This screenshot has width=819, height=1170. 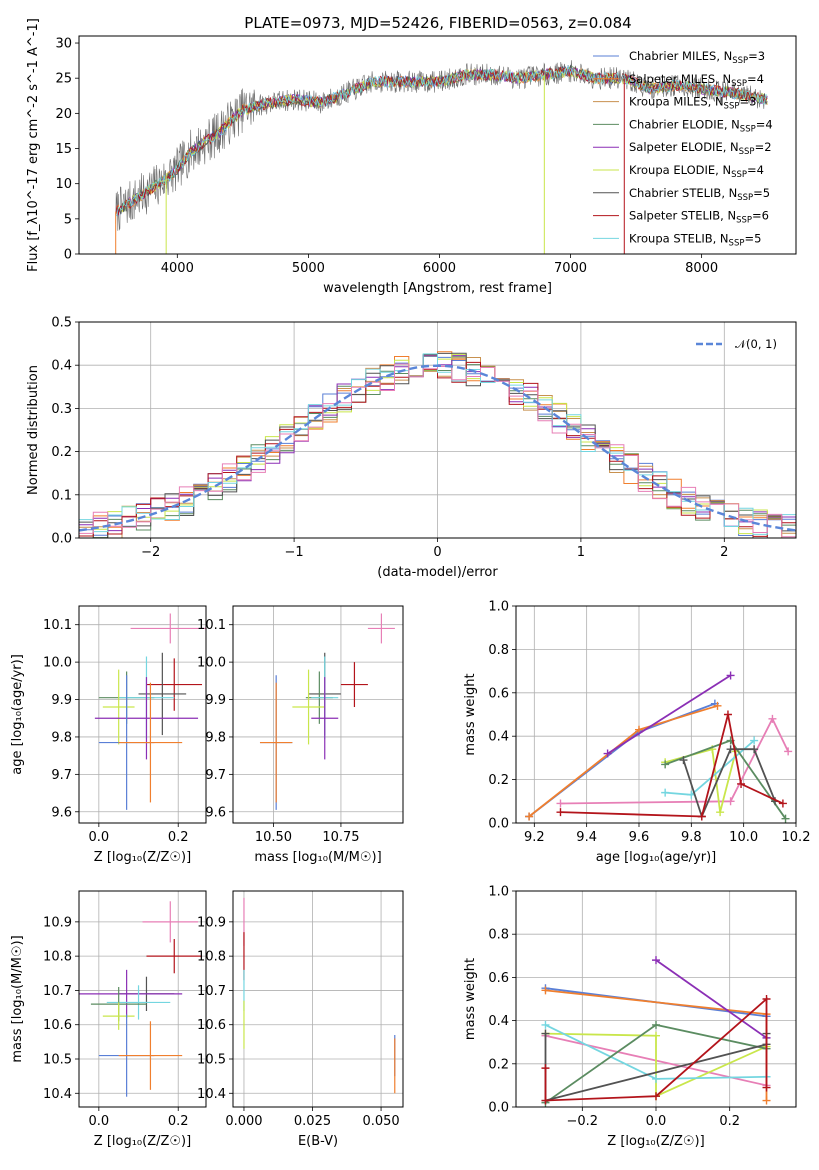 I want to click on y-tick-label: 10.4, so click(x=57, y=1094).